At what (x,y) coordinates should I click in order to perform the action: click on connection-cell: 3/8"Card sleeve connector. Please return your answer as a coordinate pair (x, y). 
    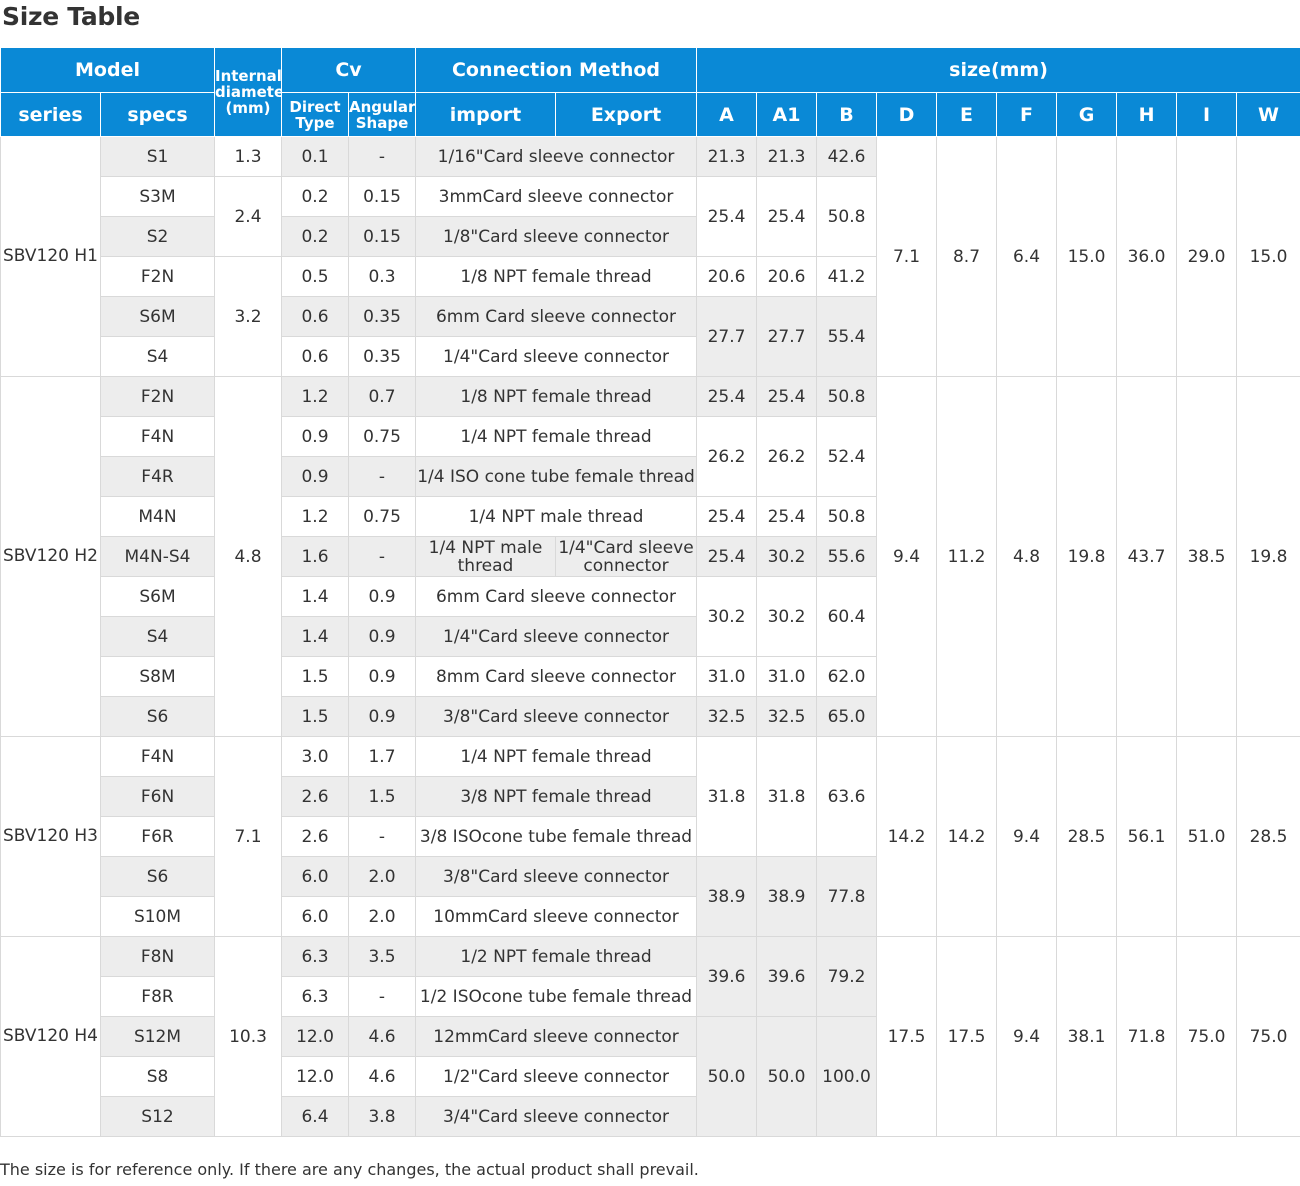
    Looking at the image, I should click on (556, 876).